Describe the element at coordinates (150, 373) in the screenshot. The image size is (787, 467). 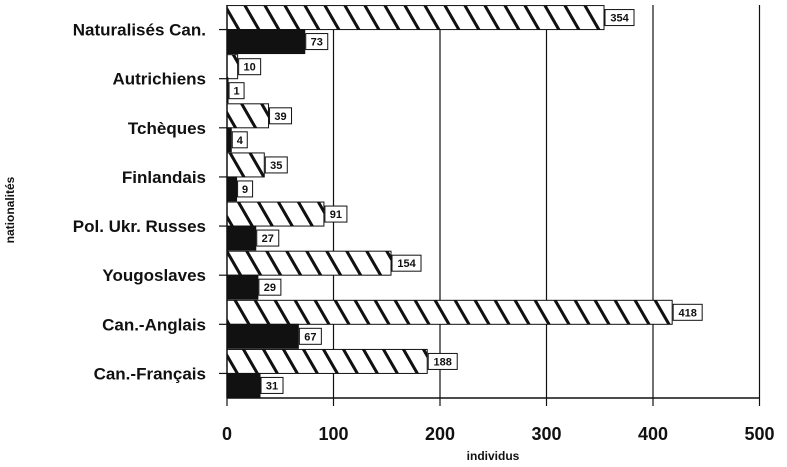
I see `category-label: Can.-Français` at that location.